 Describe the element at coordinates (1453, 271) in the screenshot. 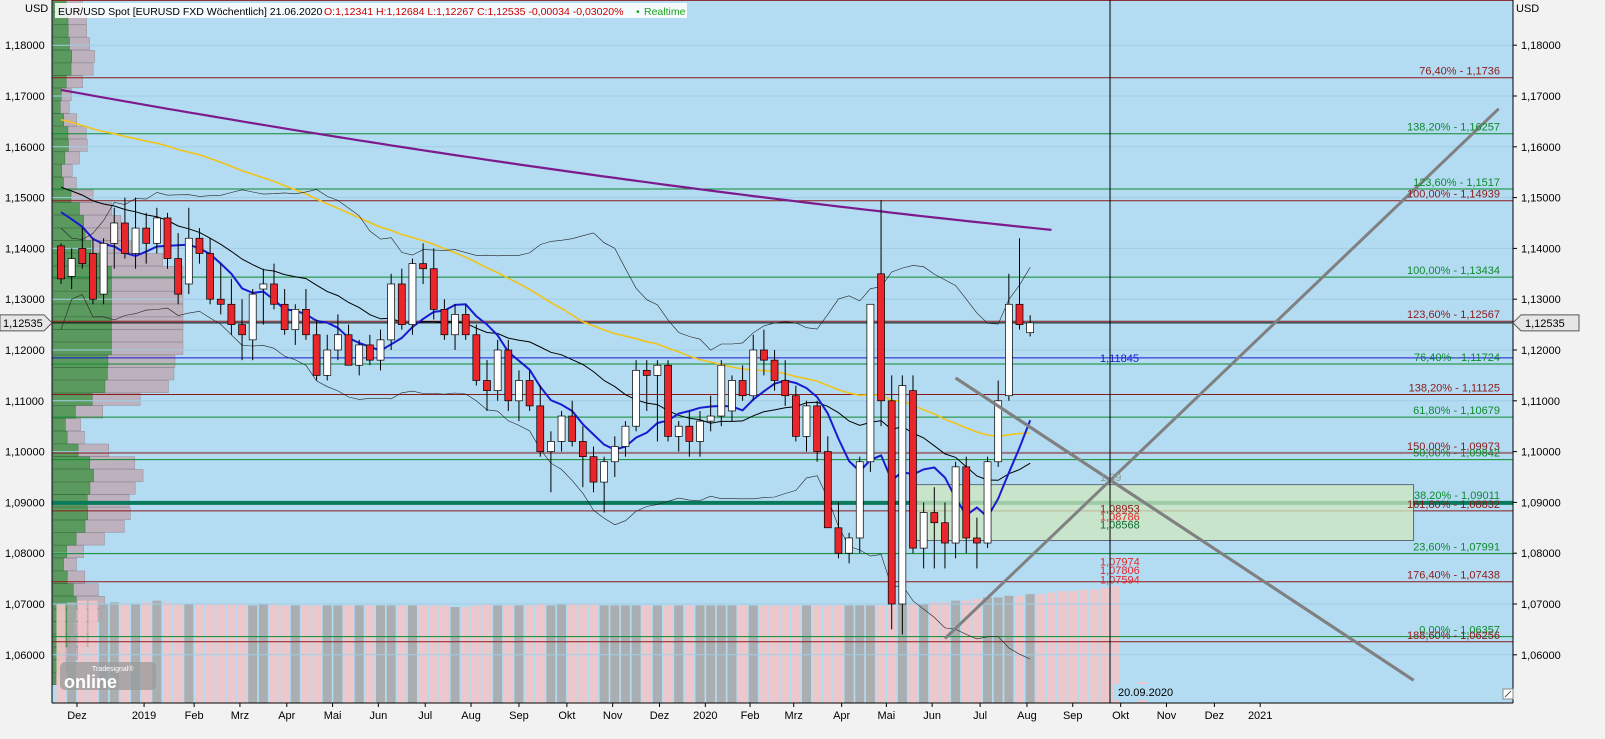

I see `fib-level-label: 100,00% - 1,13434` at that location.